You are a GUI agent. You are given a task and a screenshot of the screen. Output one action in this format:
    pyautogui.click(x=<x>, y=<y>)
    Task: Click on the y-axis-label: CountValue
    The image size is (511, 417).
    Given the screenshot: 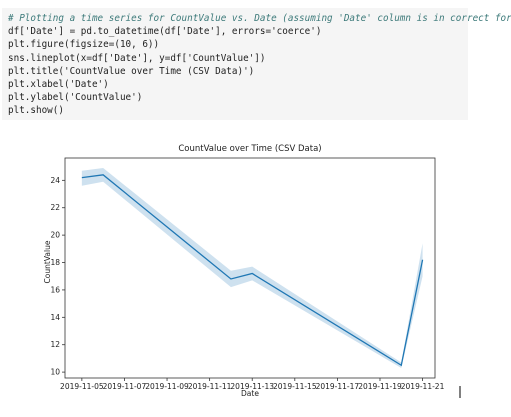 What is the action you would take?
    pyautogui.click(x=47, y=261)
    